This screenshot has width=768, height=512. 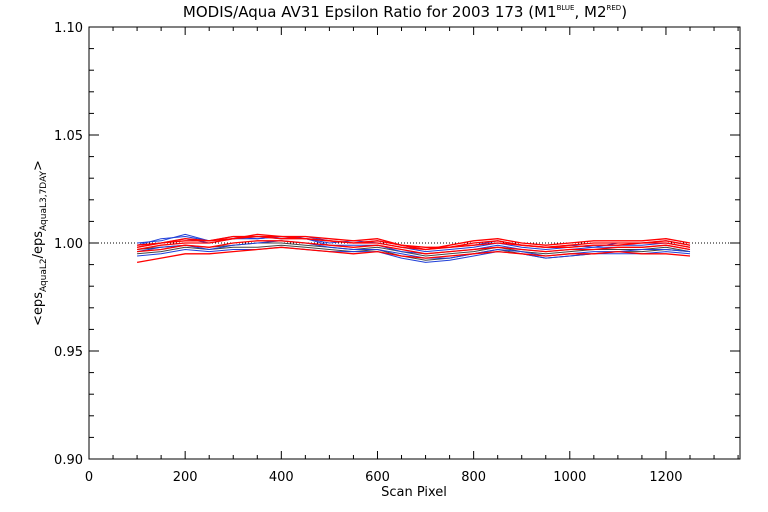 I want to click on x-tick-label: 0, so click(x=89, y=477).